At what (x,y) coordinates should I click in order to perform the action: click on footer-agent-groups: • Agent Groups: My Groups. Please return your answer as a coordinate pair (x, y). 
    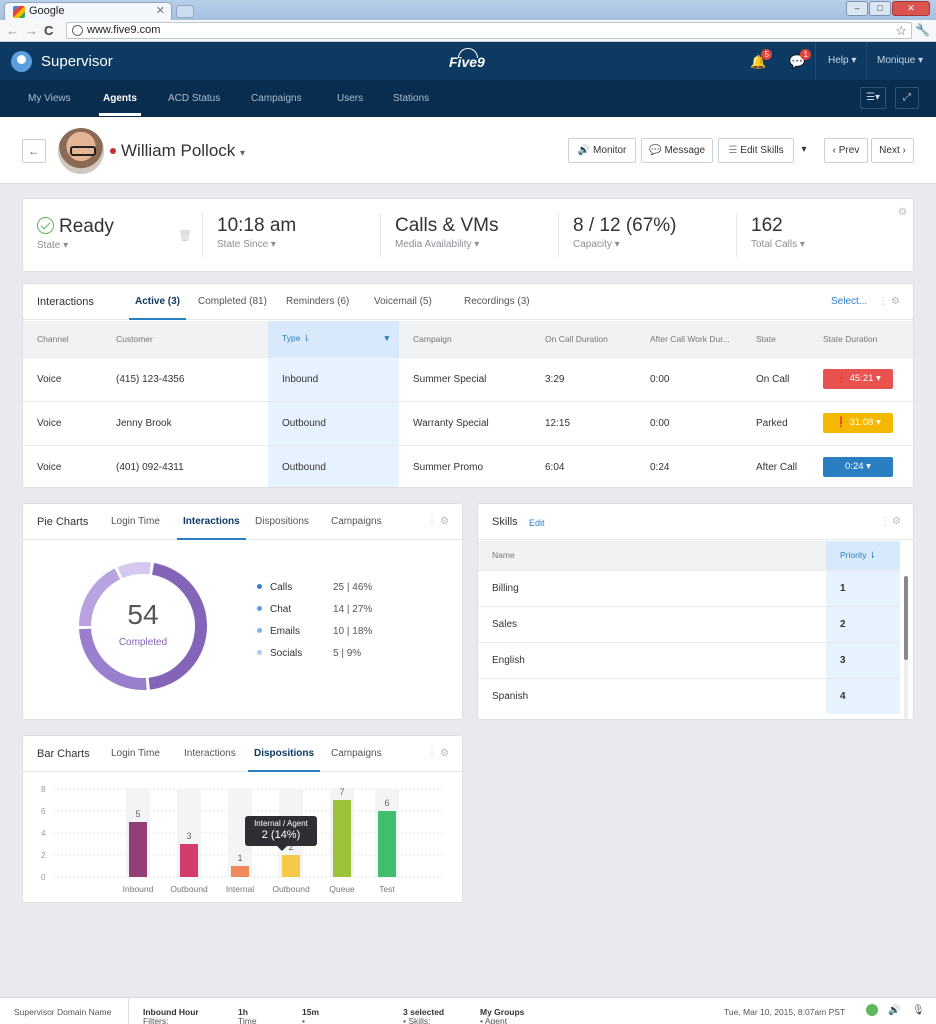
    Looking at the image, I should click on (502, 1015).